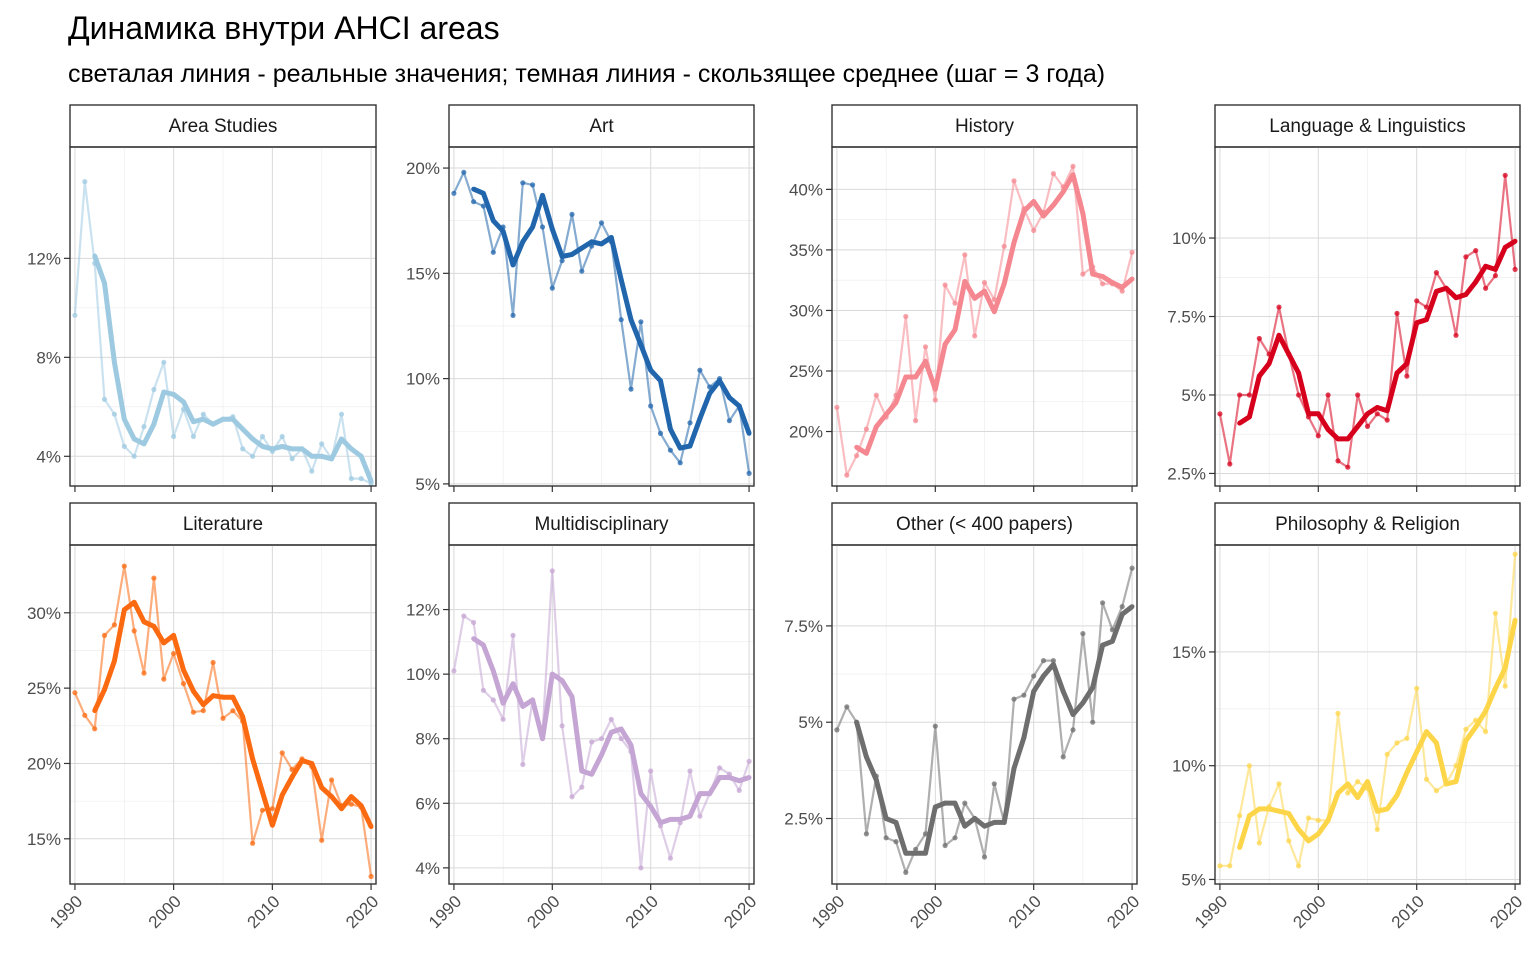 Image resolution: width=1536 pixels, height=960 pixels. I want to click on y-tick-label: 4%, so click(427, 868).